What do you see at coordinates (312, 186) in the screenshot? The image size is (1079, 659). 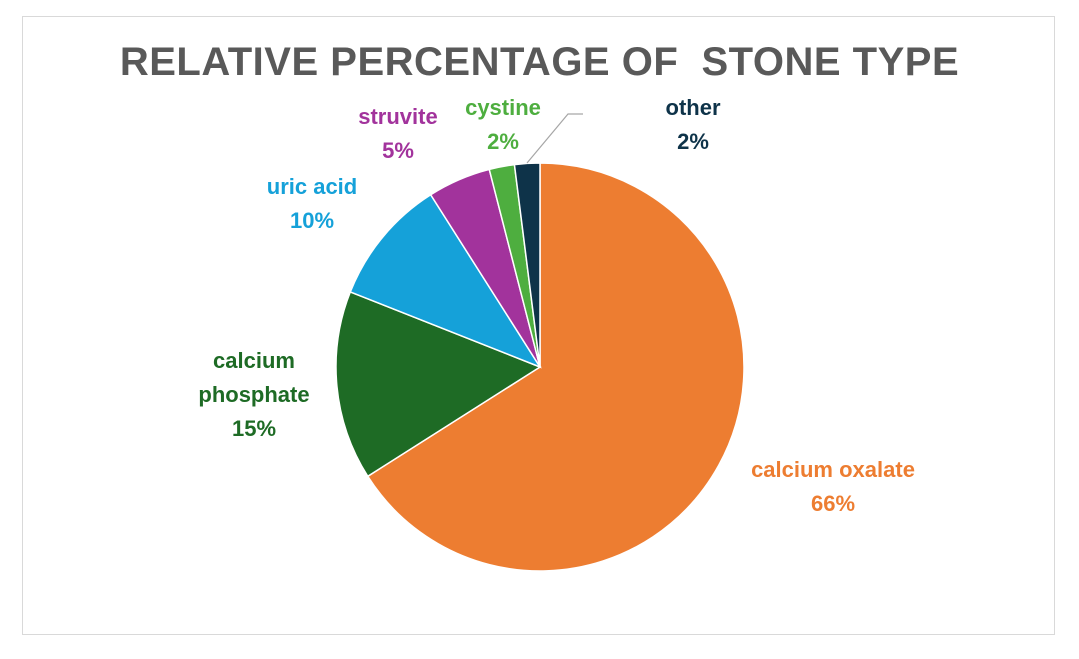 I see `label-uric-acid-name: uric acid` at bounding box center [312, 186].